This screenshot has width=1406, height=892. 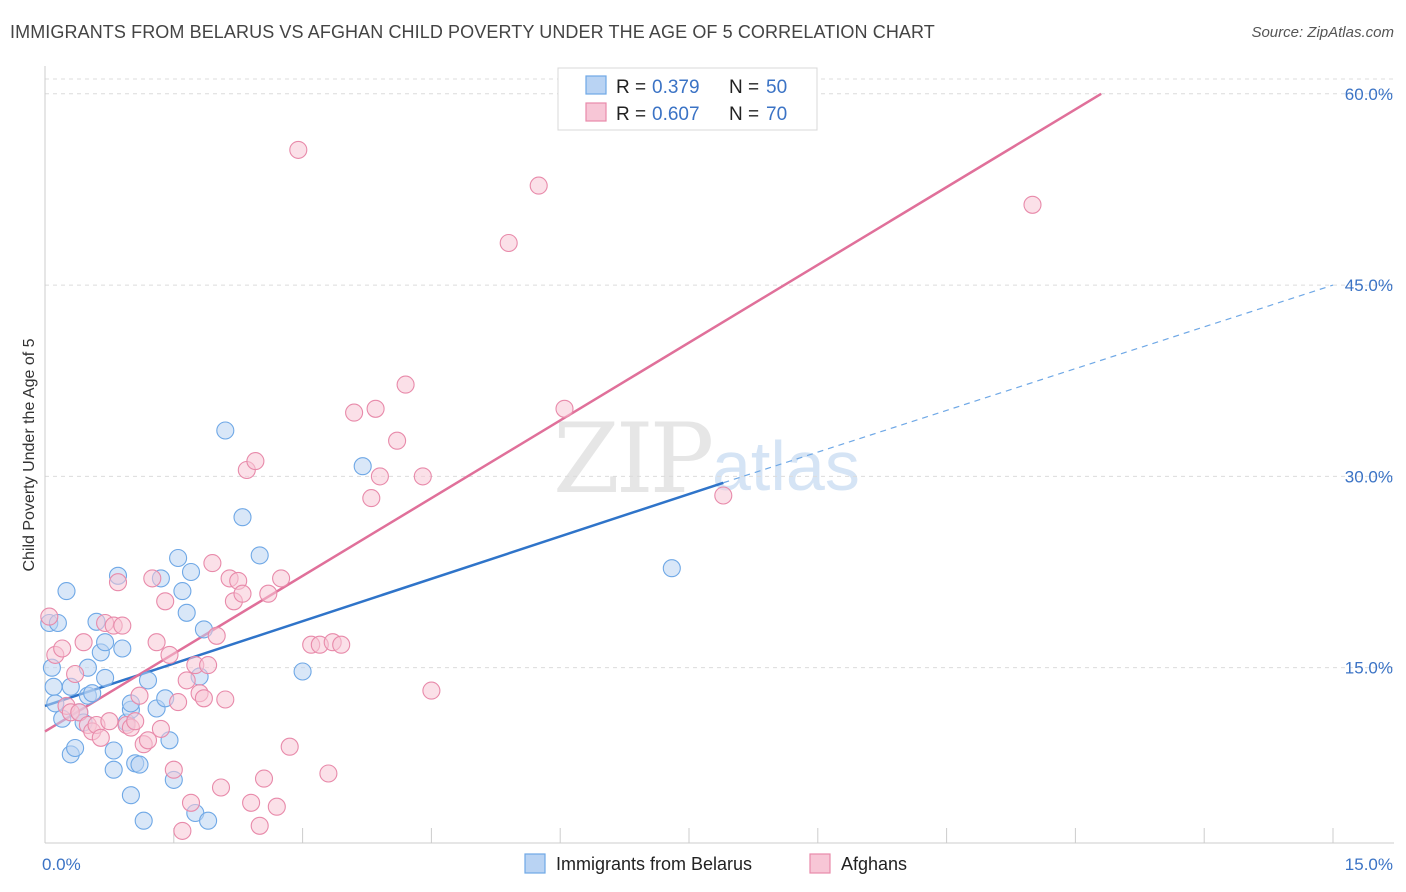 What do you see at coordinates (654, 864) in the screenshot?
I see `bottom-legend-label-belarus: Immigrants from Belarus` at bounding box center [654, 864].